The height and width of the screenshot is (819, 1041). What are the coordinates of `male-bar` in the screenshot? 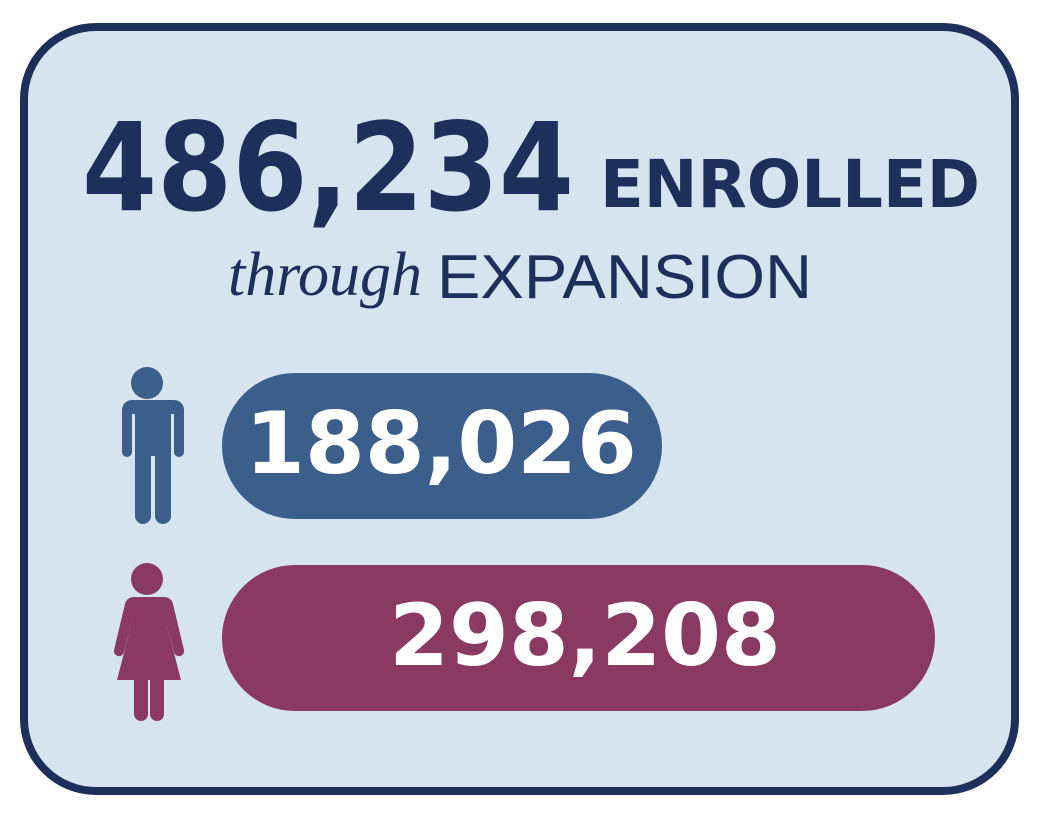 It's located at (442, 446).